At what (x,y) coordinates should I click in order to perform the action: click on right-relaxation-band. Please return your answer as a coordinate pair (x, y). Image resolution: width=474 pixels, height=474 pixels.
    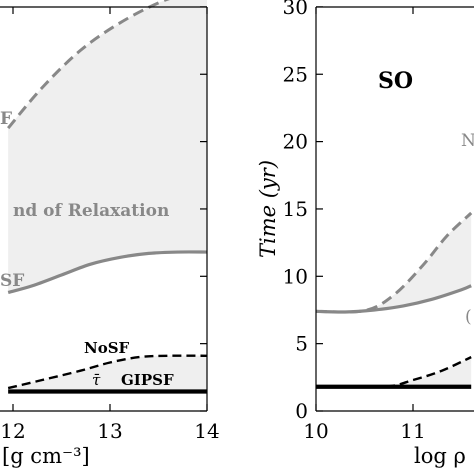
    Looking at the image, I should click on (394, 262).